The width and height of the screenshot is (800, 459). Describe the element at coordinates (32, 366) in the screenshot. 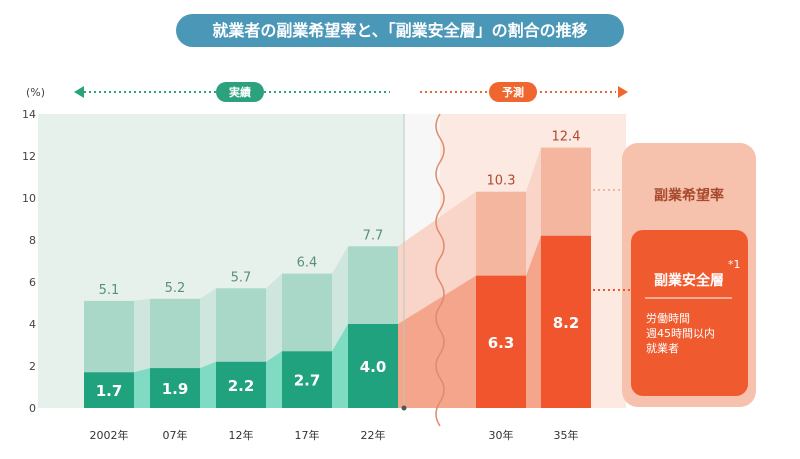

I see `y-tick-label-2: 2` at that location.